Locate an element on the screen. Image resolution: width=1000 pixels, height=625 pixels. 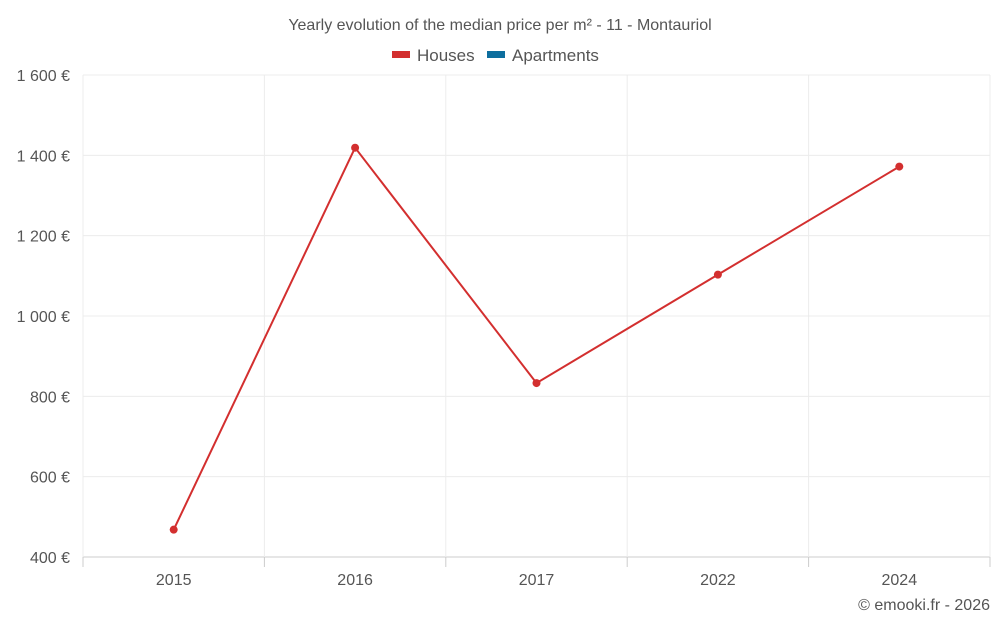
x-tick-label: 2022 is located at coordinates (718, 580).